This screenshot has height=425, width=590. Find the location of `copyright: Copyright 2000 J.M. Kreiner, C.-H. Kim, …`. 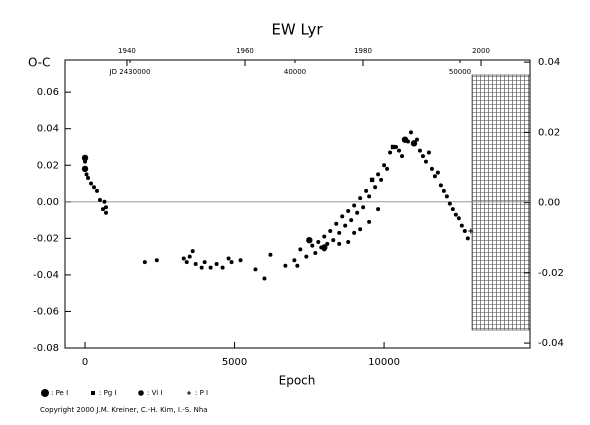

copyright: Copyright 2000 J.M. Kreiner, C.-H. Kim, … is located at coordinates (124, 410).